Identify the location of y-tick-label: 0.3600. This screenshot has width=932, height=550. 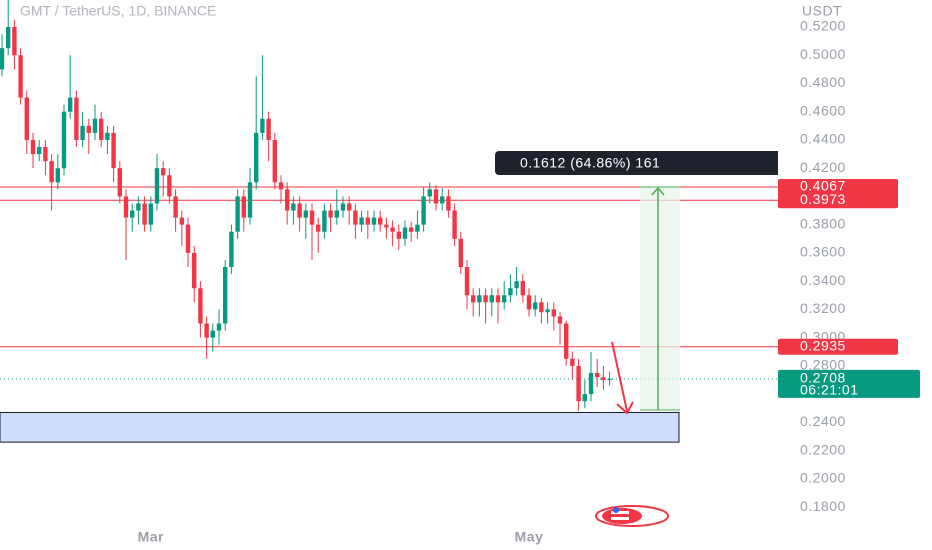
(823, 252).